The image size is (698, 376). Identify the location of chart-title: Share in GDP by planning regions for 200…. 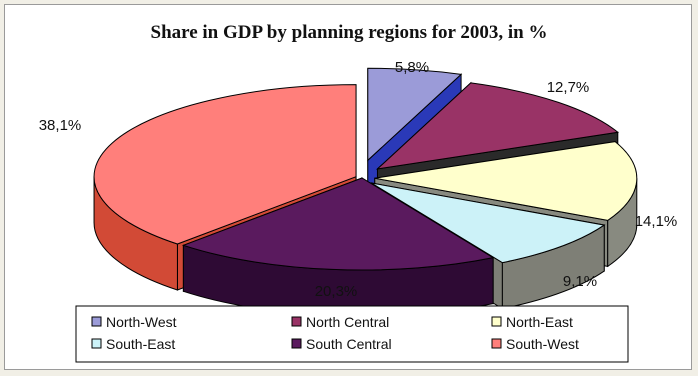
(349, 32).